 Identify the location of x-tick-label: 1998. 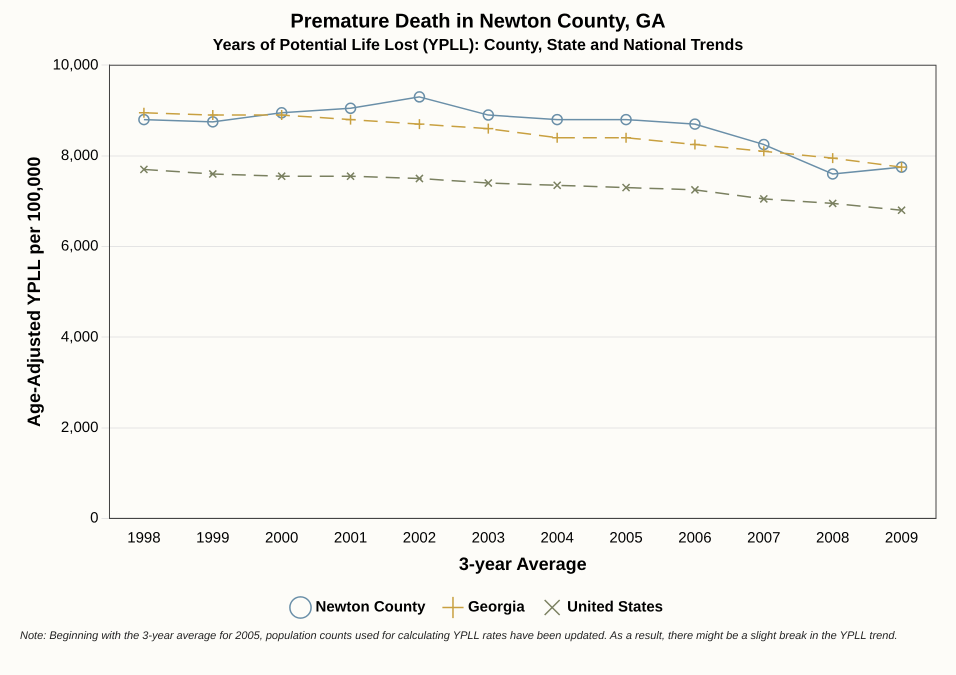
(144, 538).